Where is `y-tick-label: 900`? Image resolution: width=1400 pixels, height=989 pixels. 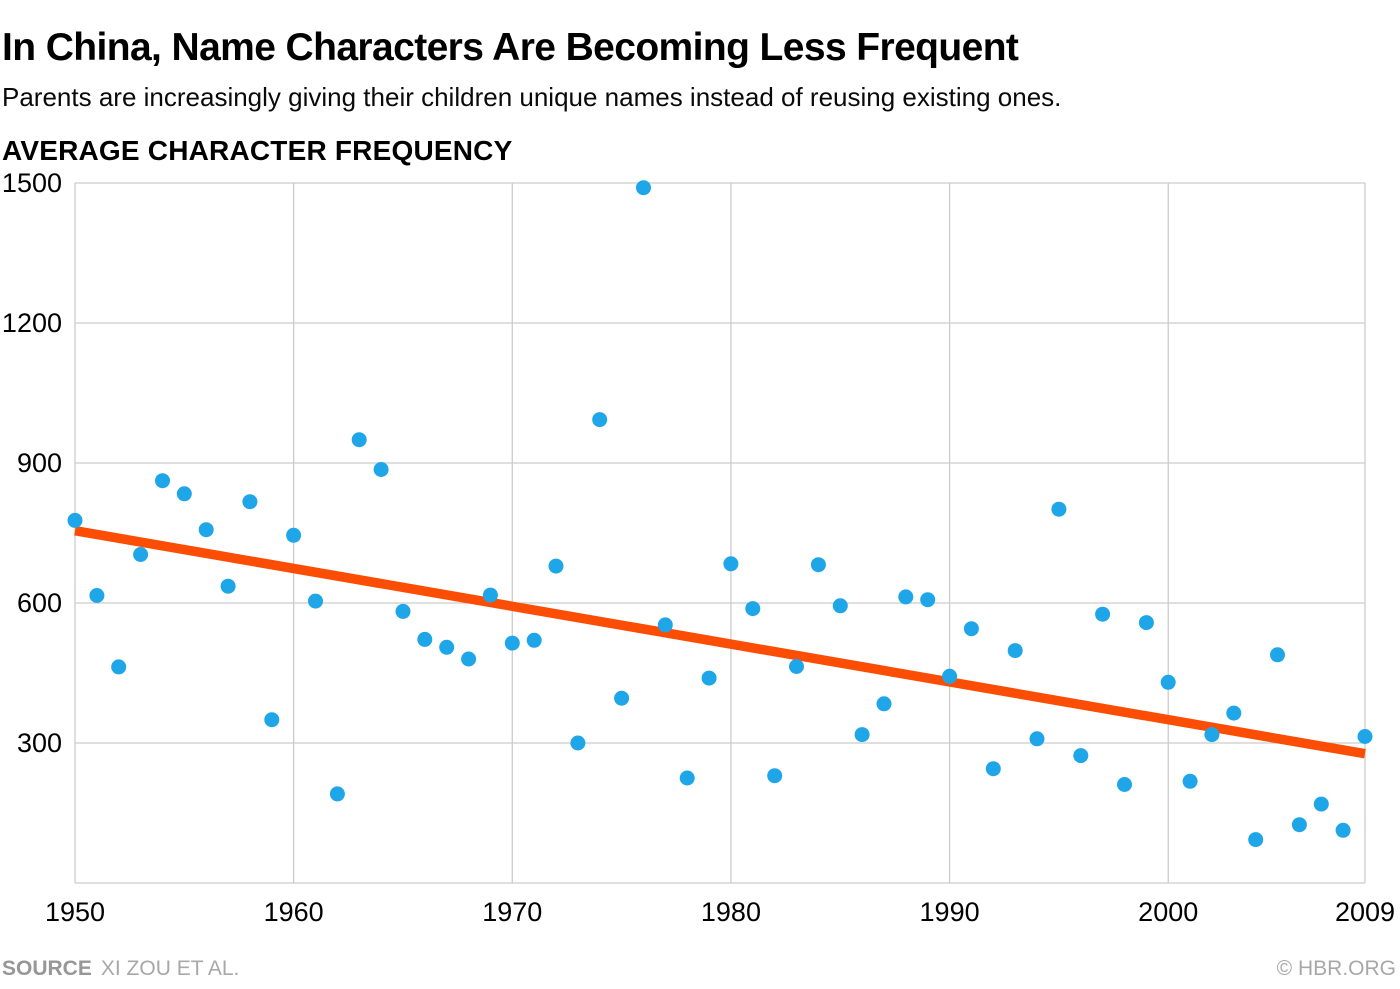
y-tick-label: 900 is located at coordinates (39, 463).